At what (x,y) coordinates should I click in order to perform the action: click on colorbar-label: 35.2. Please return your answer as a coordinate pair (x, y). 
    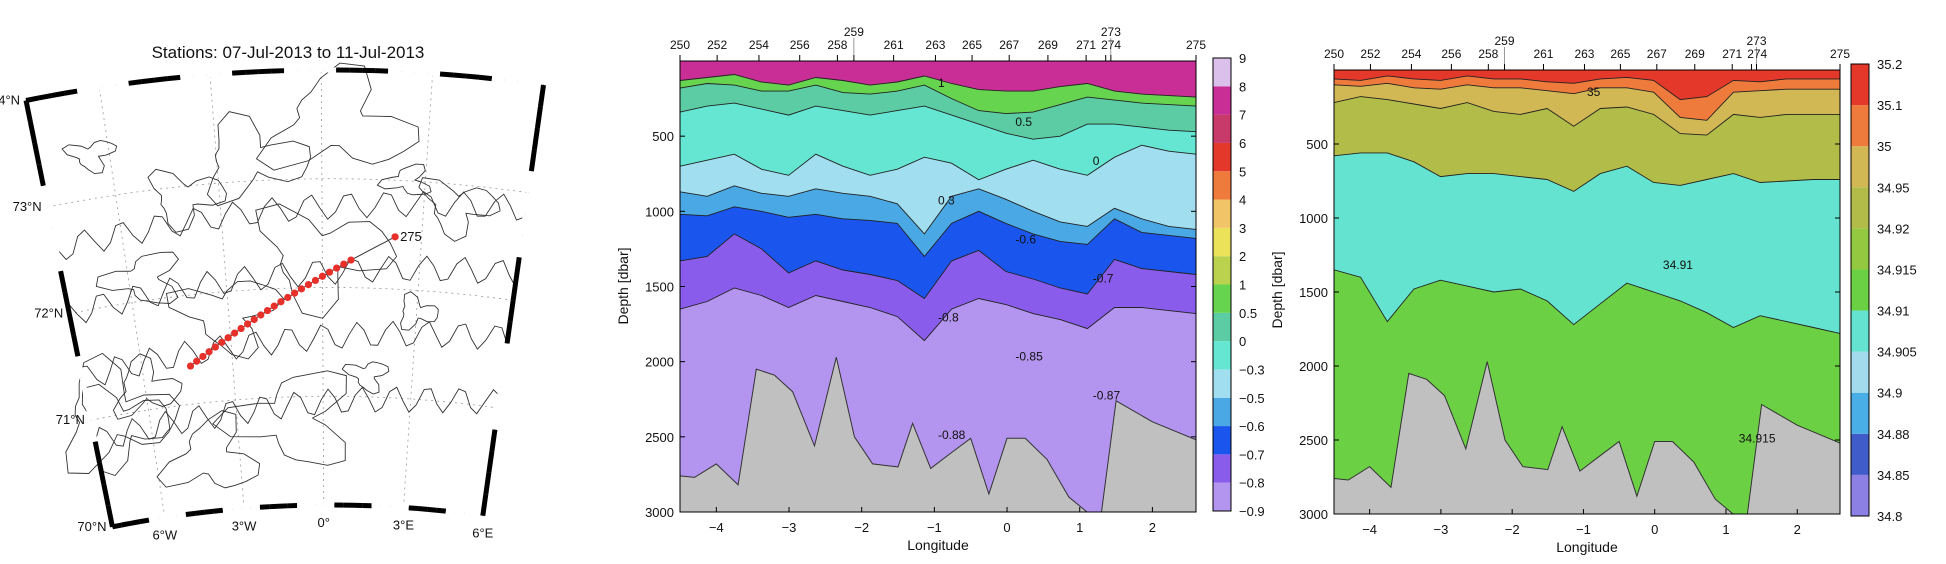
    Looking at the image, I should click on (1889, 64).